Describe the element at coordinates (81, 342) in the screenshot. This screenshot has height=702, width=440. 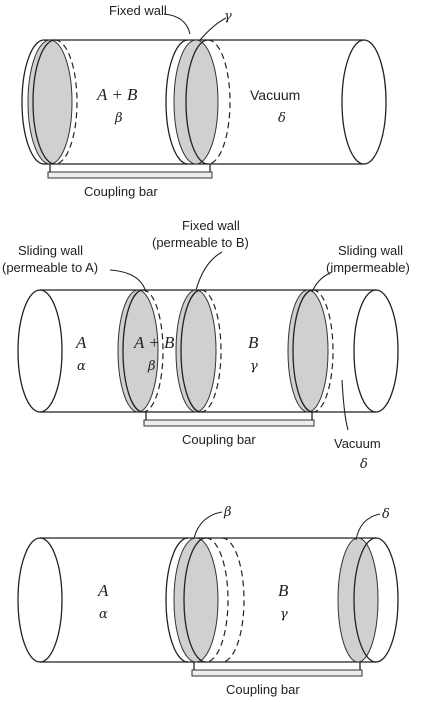
I see `fig2-region1-species: A` at that location.